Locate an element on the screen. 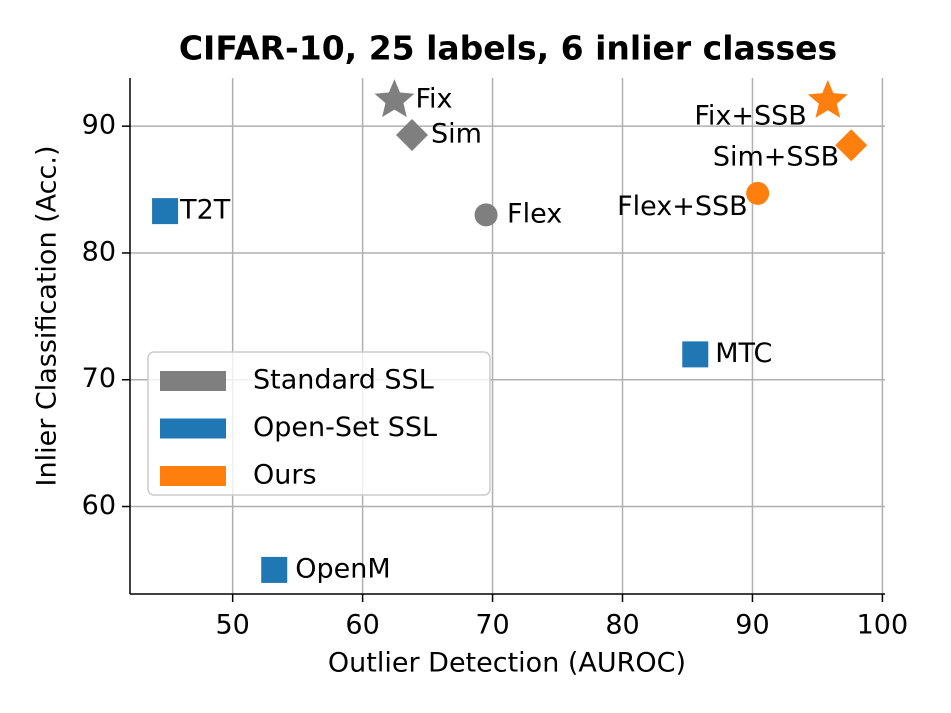 The height and width of the screenshot is (713, 951). legend-label: Standard SSL is located at coordinates (343, 380).